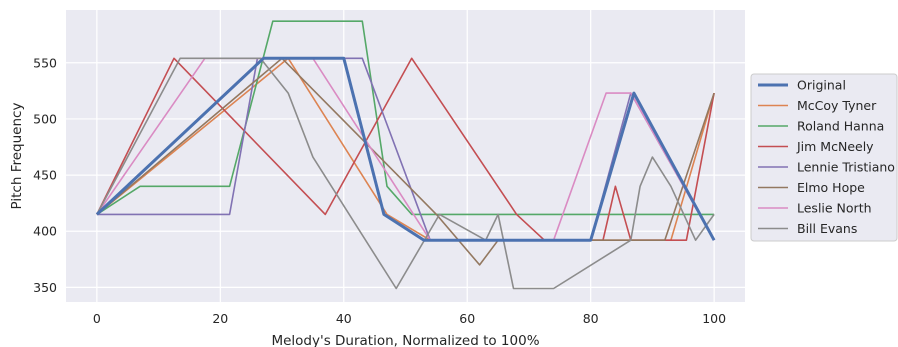 This screenshot has height=347, width=898. Describe the element at coordinates (840, 126) in the screenshot. I see `legend-label: Roland Hanna` at that location.